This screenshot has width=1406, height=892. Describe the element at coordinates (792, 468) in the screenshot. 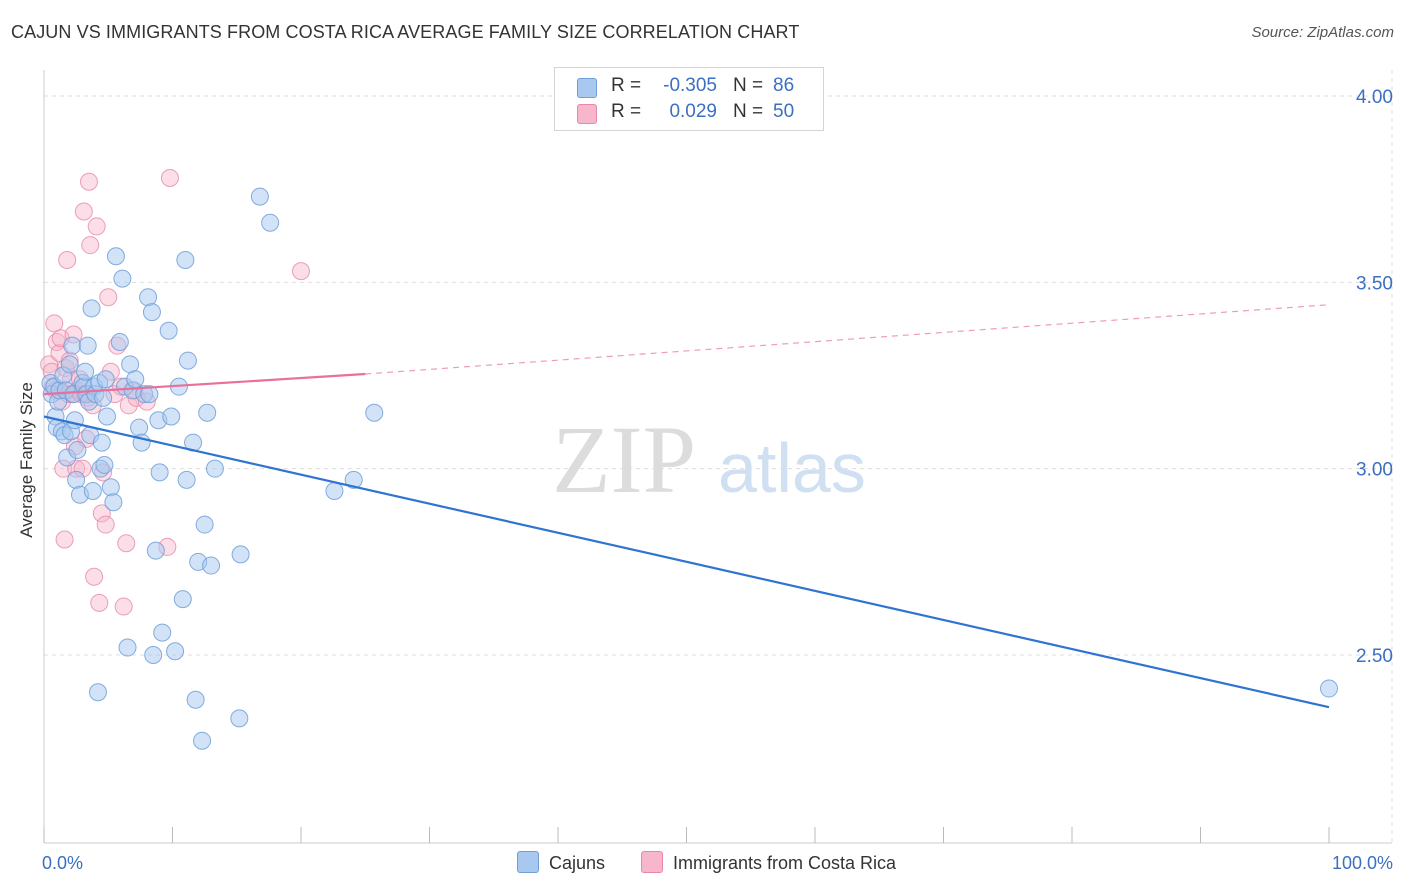

I see `watermark-atlas: atlas` at that location.